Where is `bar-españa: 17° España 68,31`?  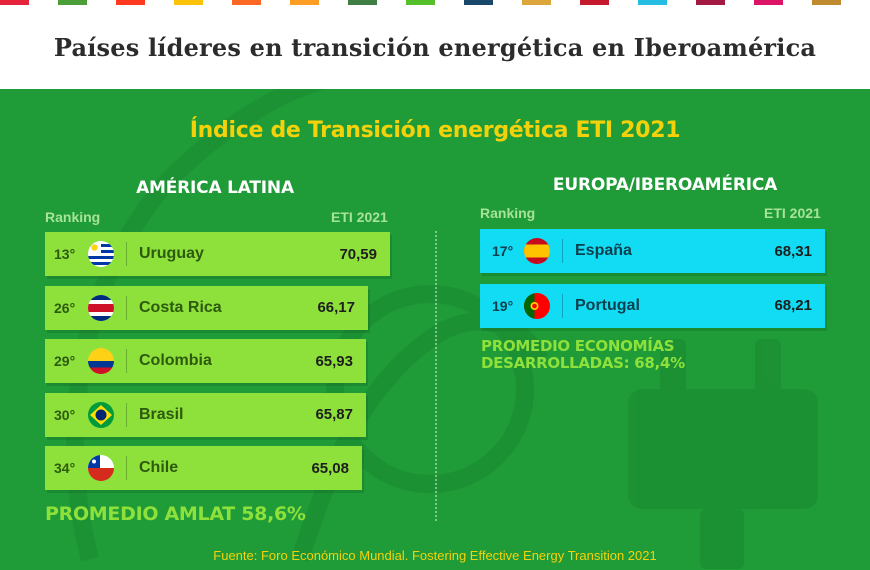 bar-españa: 17° España 68,31 is located at coordinates (652, 251).